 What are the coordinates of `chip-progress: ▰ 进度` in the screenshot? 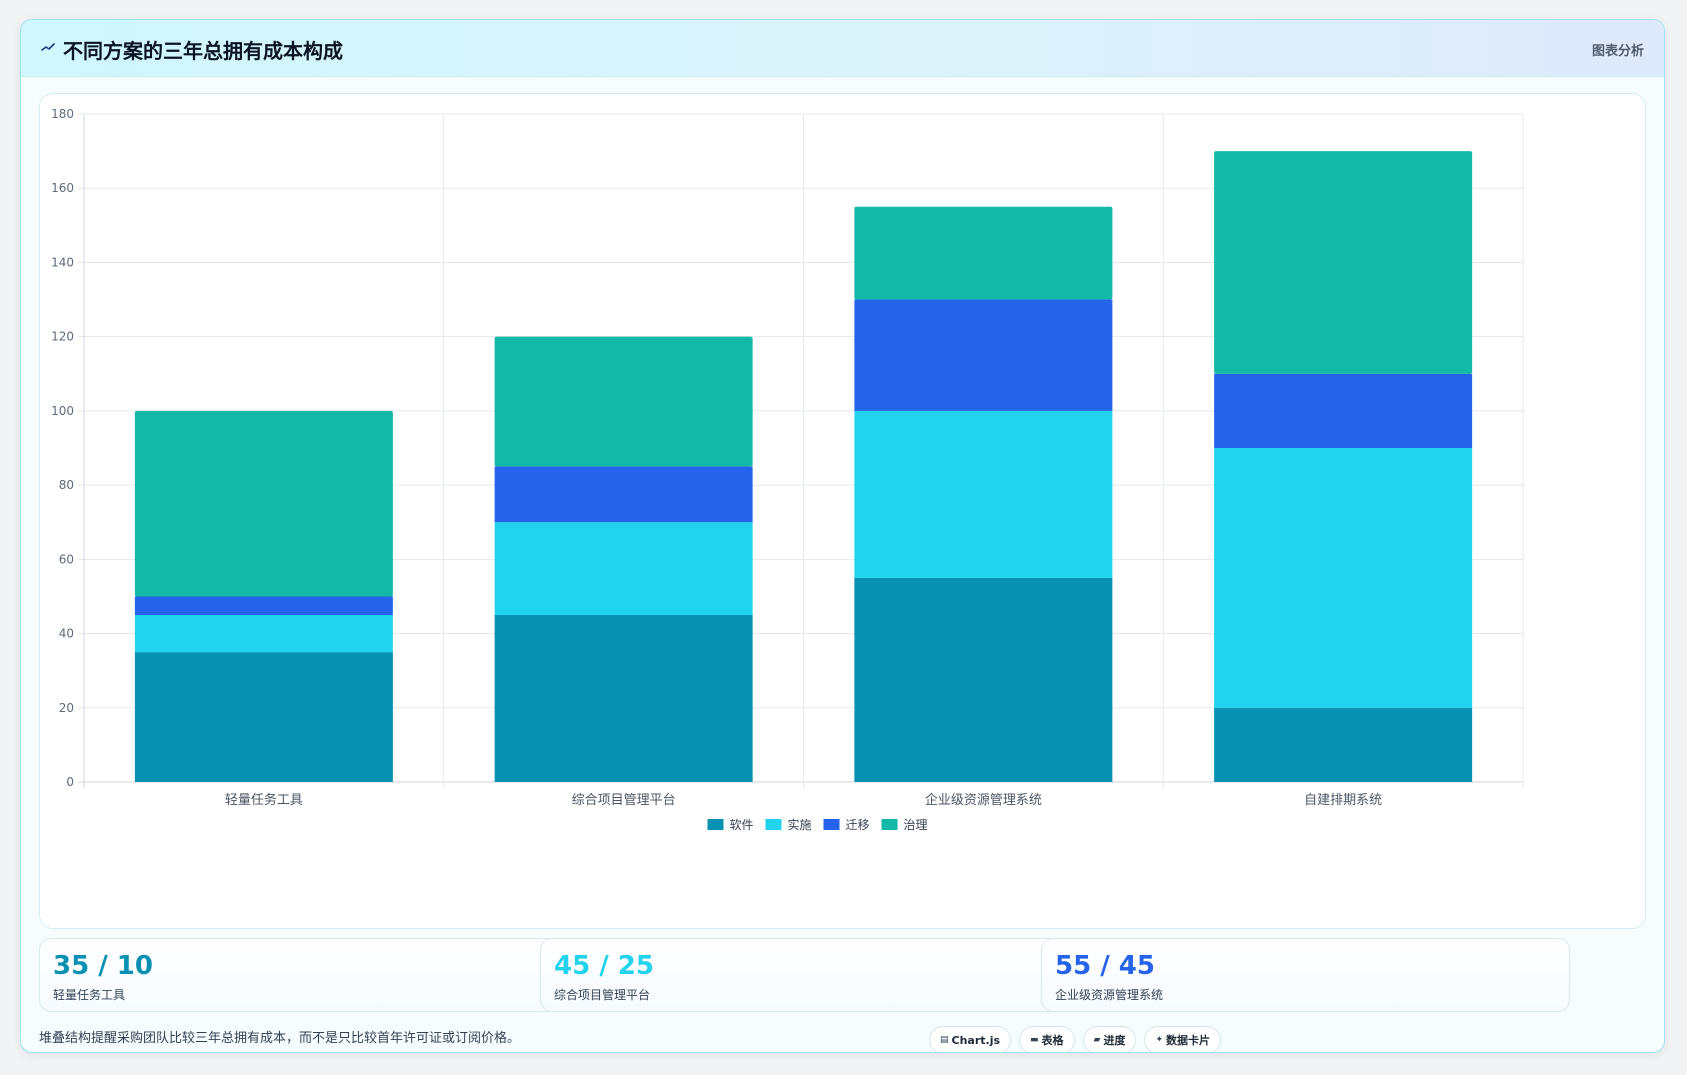 It's located at (1109, 1039).